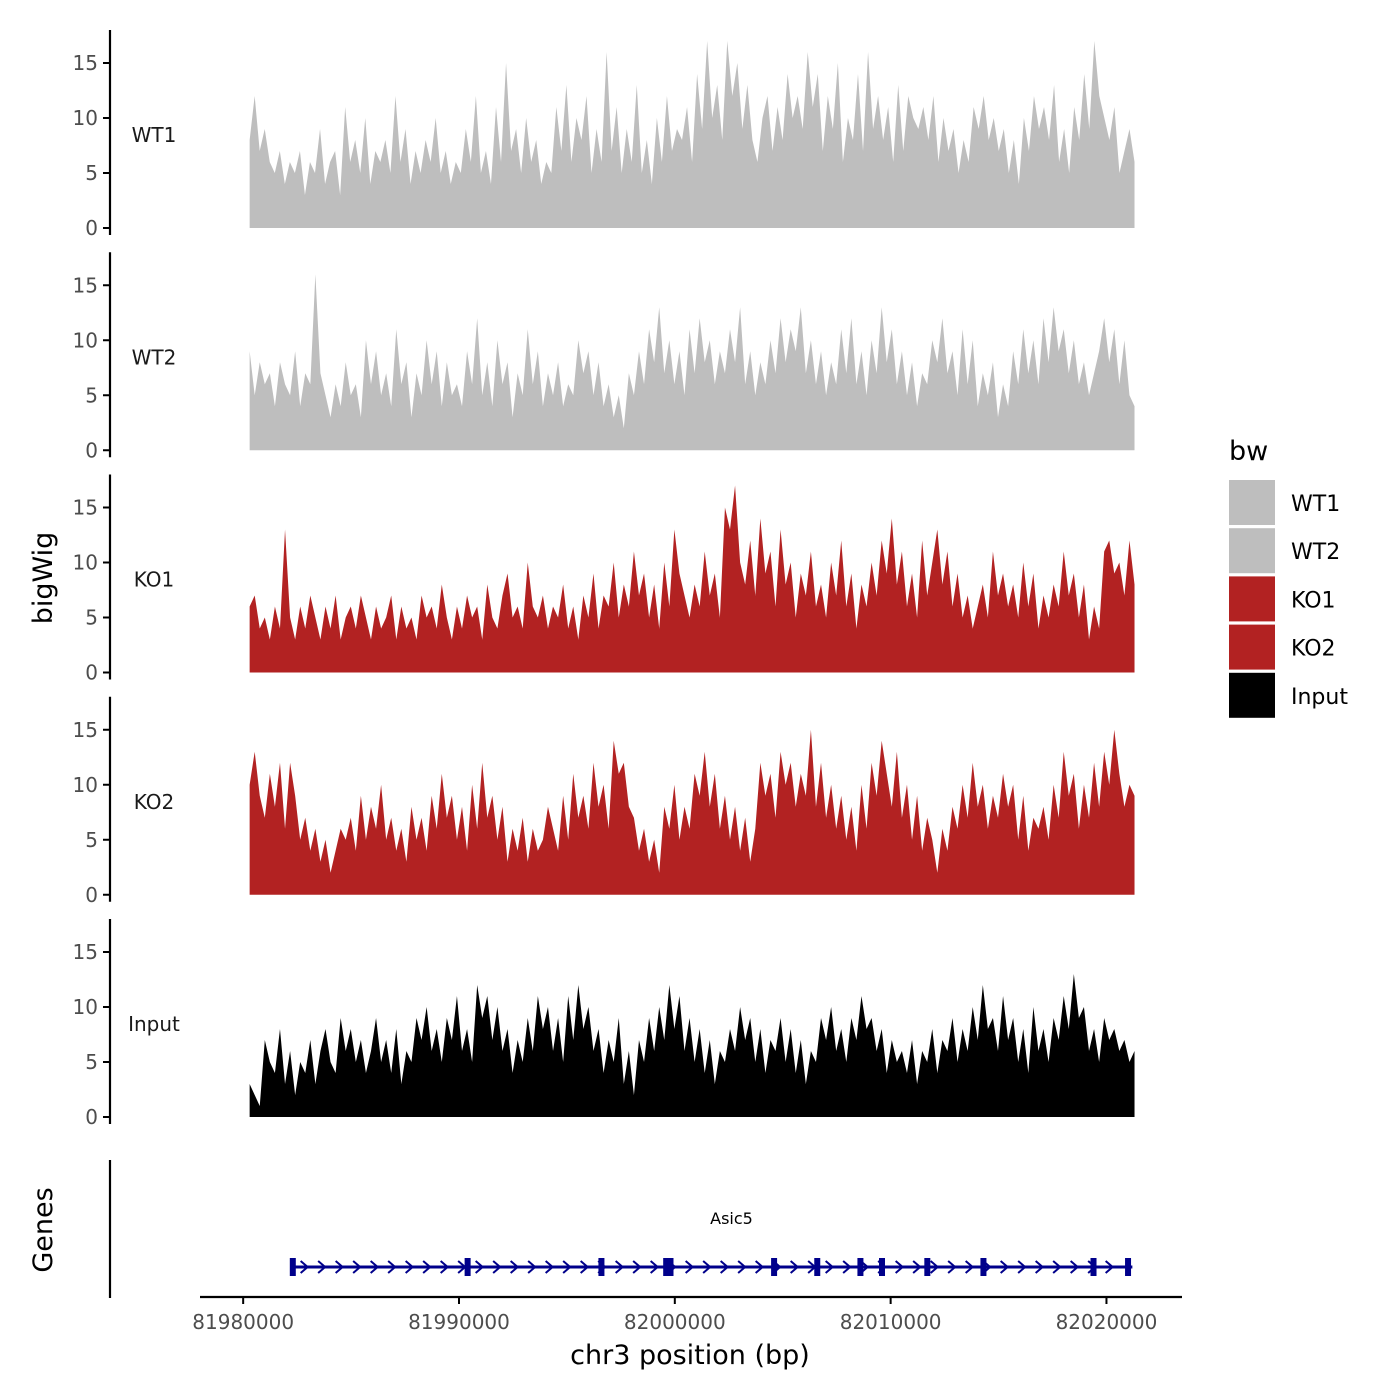  Describe the element at coordinates (731, 1218) in the screenshot. I see `gene-name-label: Asic5` at that location.